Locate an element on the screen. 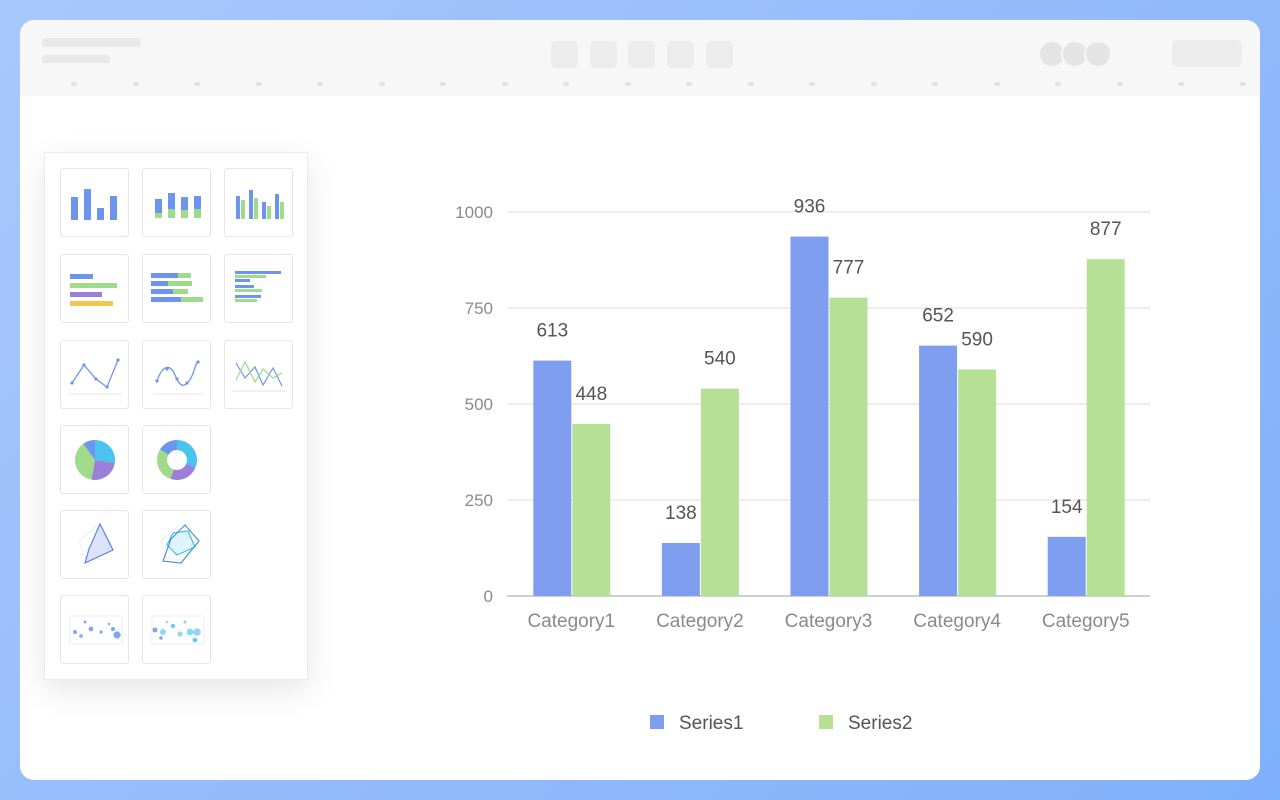  donut-chart-icon is located at coordinates (177, 460).